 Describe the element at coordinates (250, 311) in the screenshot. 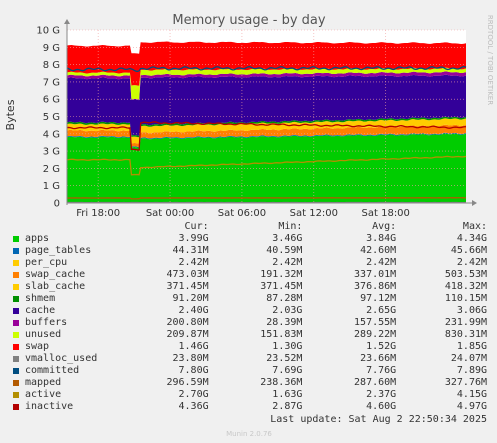

I see `legend-row-cache: cache 2.40G 2.03G 2.65G 3.06G` at that location.